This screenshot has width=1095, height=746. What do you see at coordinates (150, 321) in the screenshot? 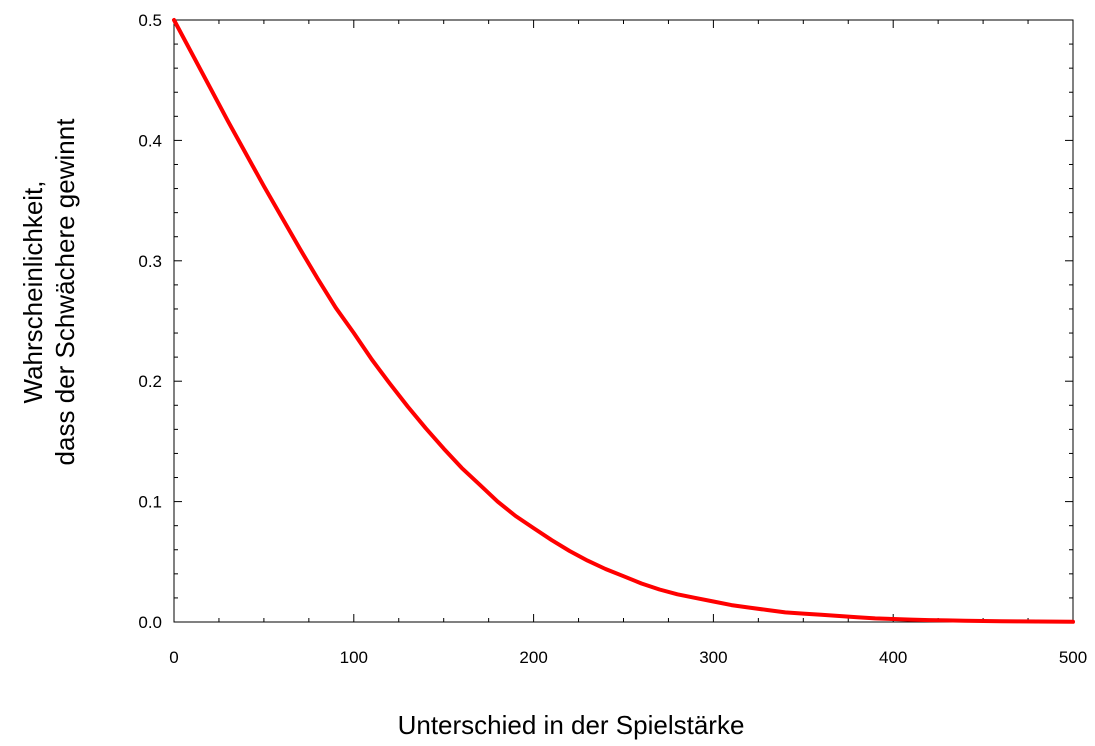
I see `y-tick-labels: 0.0 0.1 0.2 0.3 0.4 0.5` at bounding box center [150, 321].